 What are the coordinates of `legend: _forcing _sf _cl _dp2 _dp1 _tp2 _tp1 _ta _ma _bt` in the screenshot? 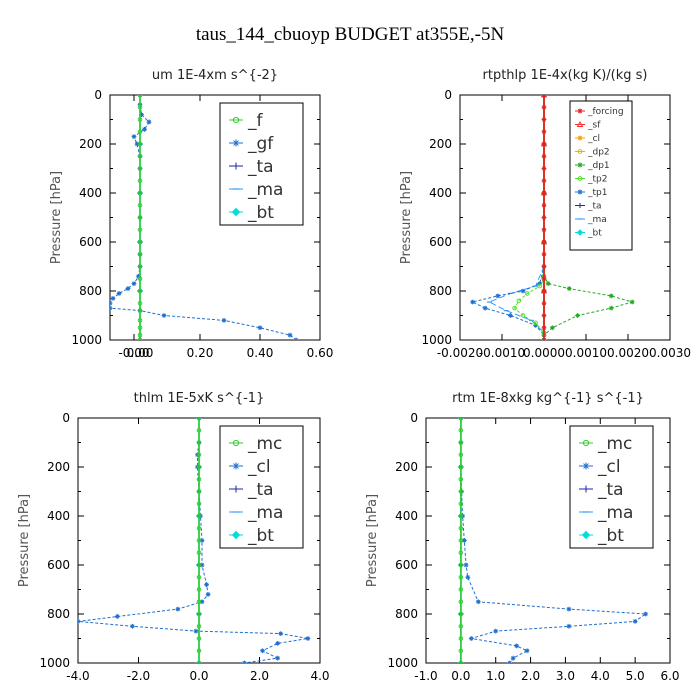 It's located at (601, 175).